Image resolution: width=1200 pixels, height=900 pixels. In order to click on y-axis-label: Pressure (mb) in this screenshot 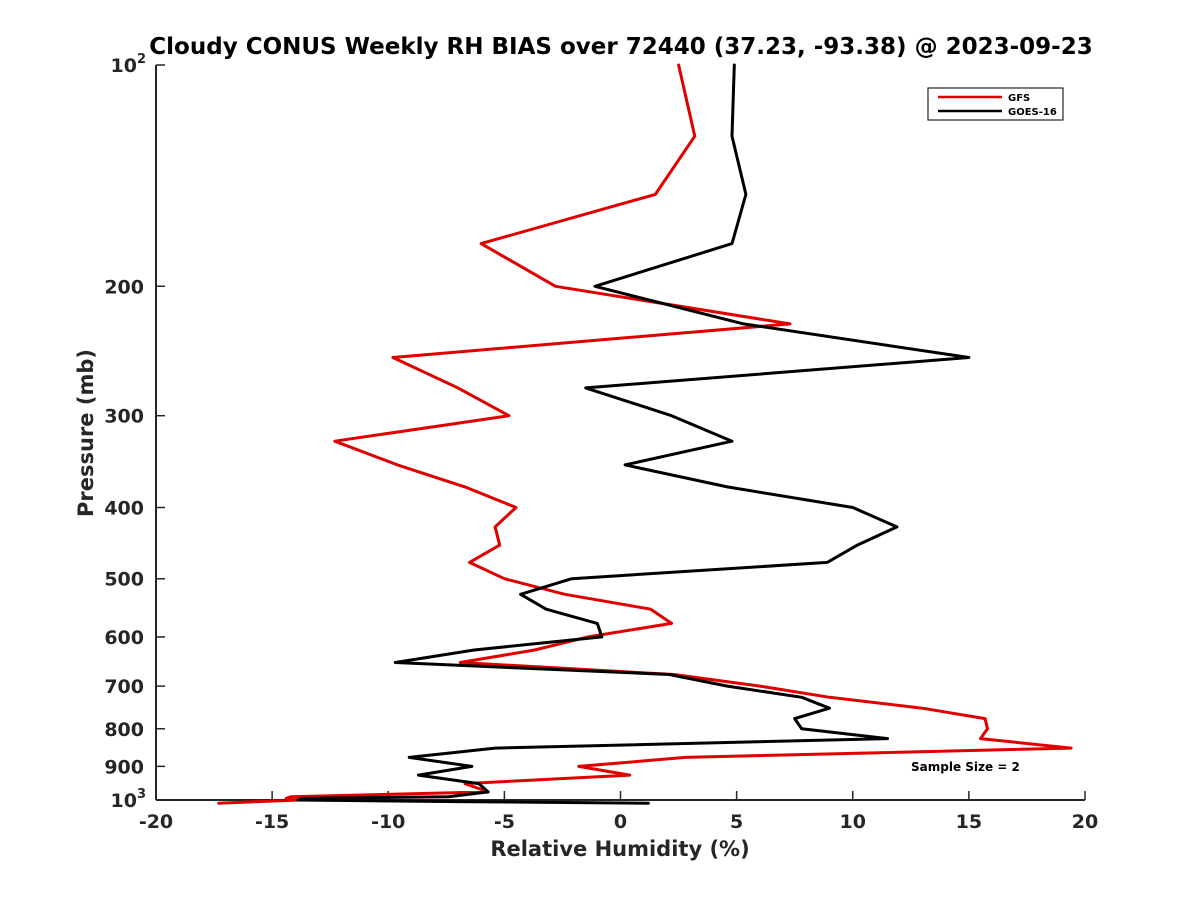, I will do `click(86, 433)`.